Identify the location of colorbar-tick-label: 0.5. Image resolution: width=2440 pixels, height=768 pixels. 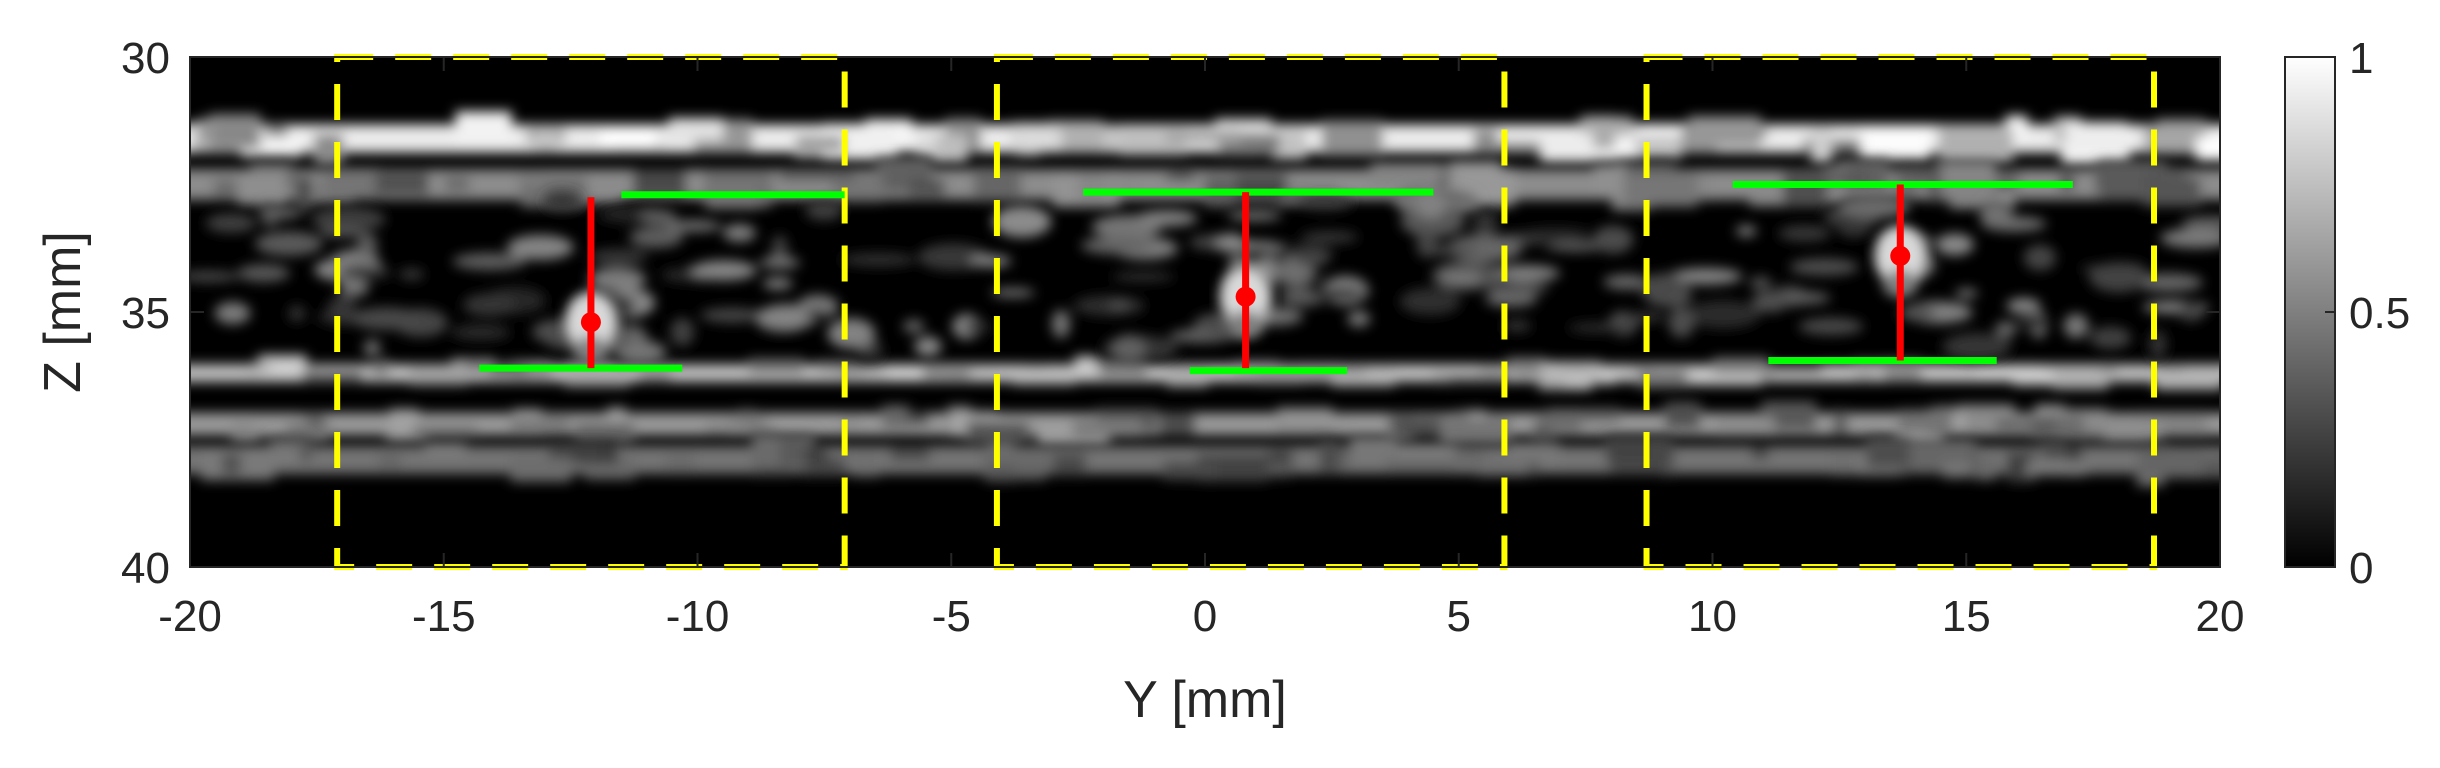
(2379, 313).